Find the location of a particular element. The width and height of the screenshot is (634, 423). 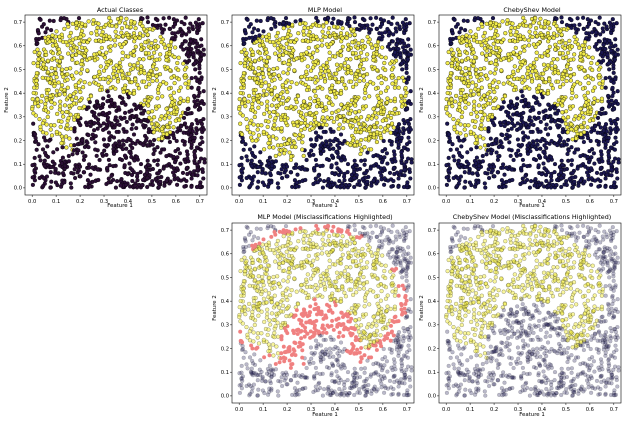

y-tick-label: 0.7 is located at coordinates (225, 23).